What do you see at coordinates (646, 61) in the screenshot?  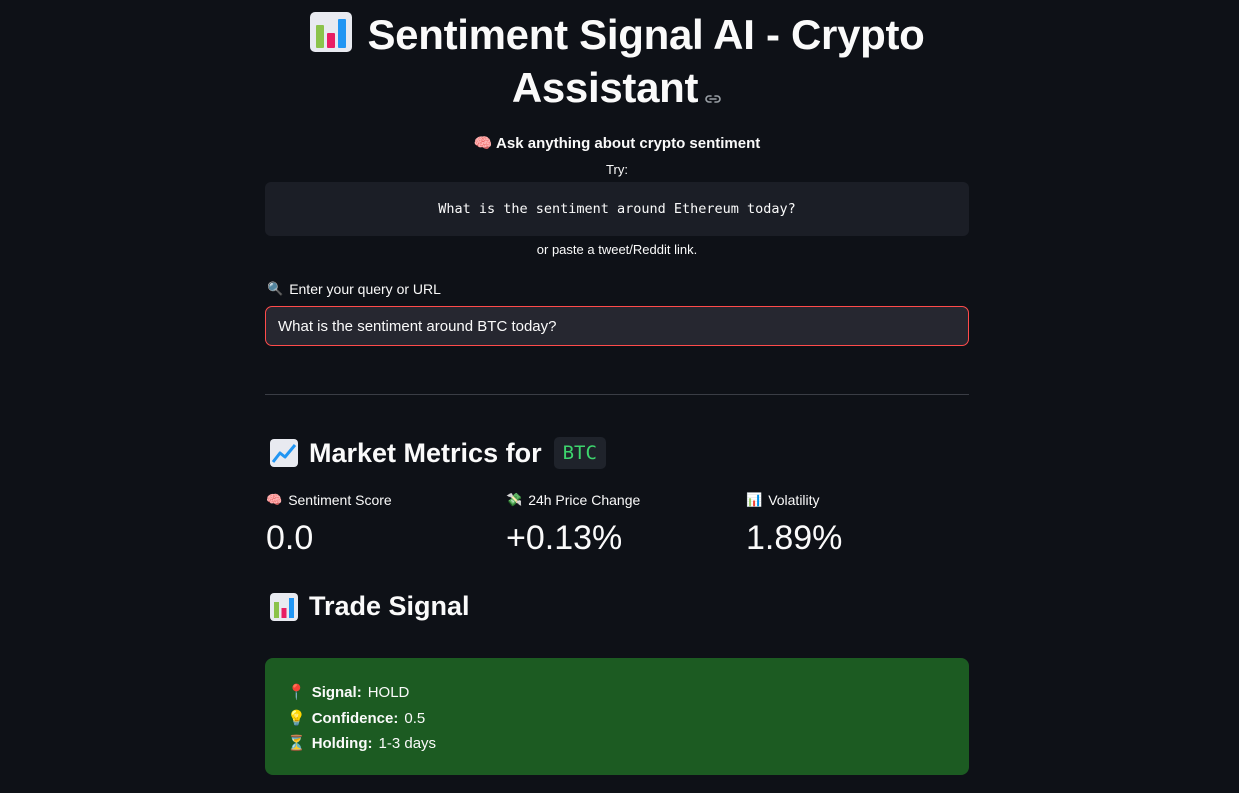 I see `title-text: Sentiment Signal AI - Crypto Assistant` at bounding box center [646, 61].